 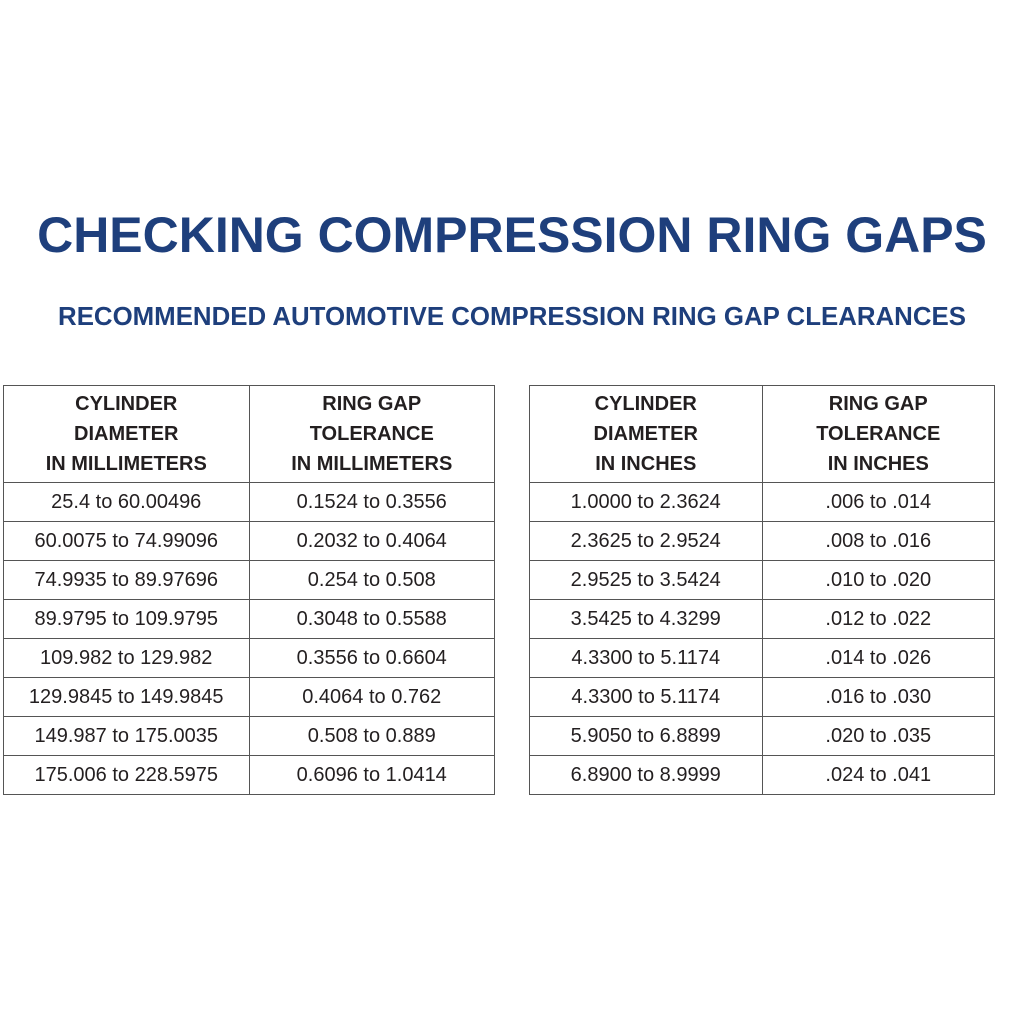 What do you see at coordinates (878, 502) in the screenshot?
I see `table-cell: .006 to .014` at bounding box center [878, 502].